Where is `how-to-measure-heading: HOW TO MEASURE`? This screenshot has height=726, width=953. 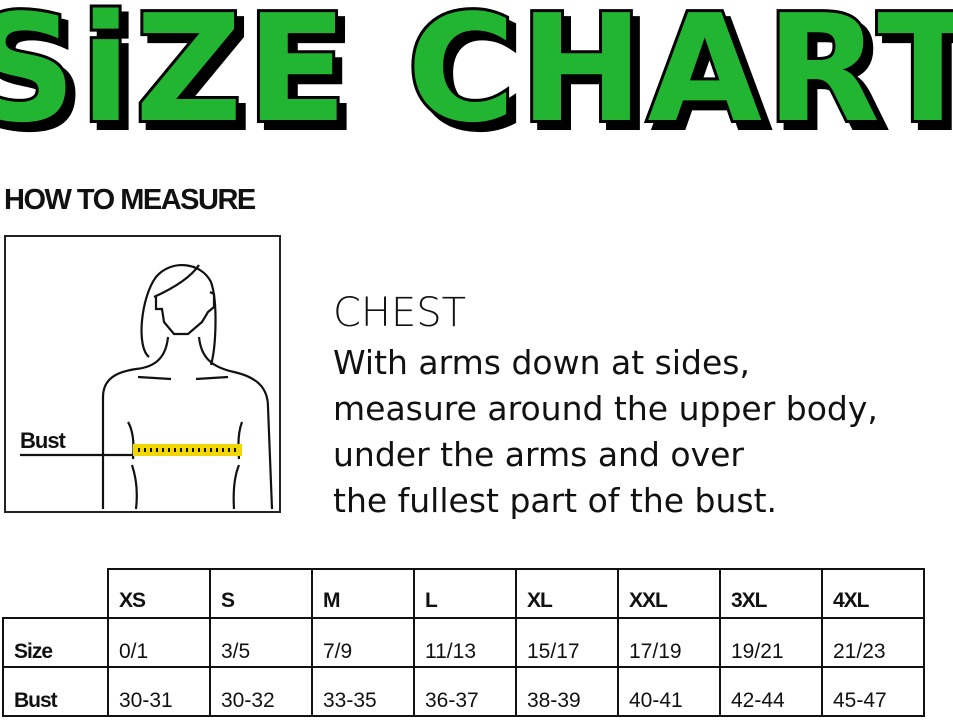
how-to-measure-heading: HOW TO MEASURE is located at coordinates (130, 200).